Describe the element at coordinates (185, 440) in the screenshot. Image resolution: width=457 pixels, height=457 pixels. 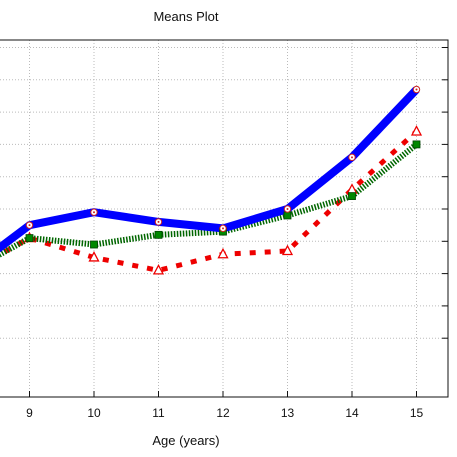
I see `x-axis-label: Age (years)` at that location.